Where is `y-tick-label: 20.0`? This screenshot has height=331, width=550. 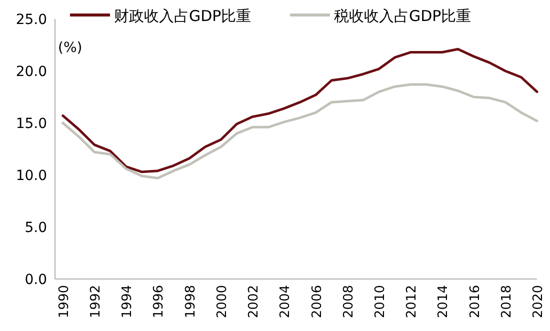 y-tick-label: 20.0 is located at coordinates (31, 72).